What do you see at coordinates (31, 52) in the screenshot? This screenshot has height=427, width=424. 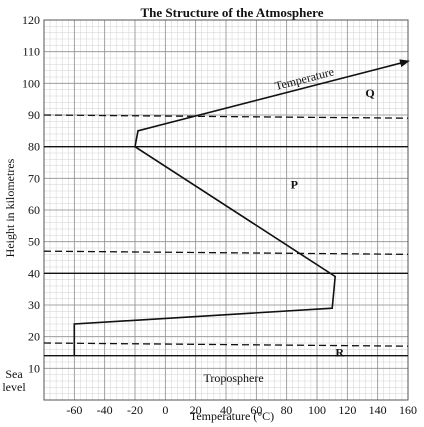 I see `y-tick-label: 110` at bounding box center [31, 52].